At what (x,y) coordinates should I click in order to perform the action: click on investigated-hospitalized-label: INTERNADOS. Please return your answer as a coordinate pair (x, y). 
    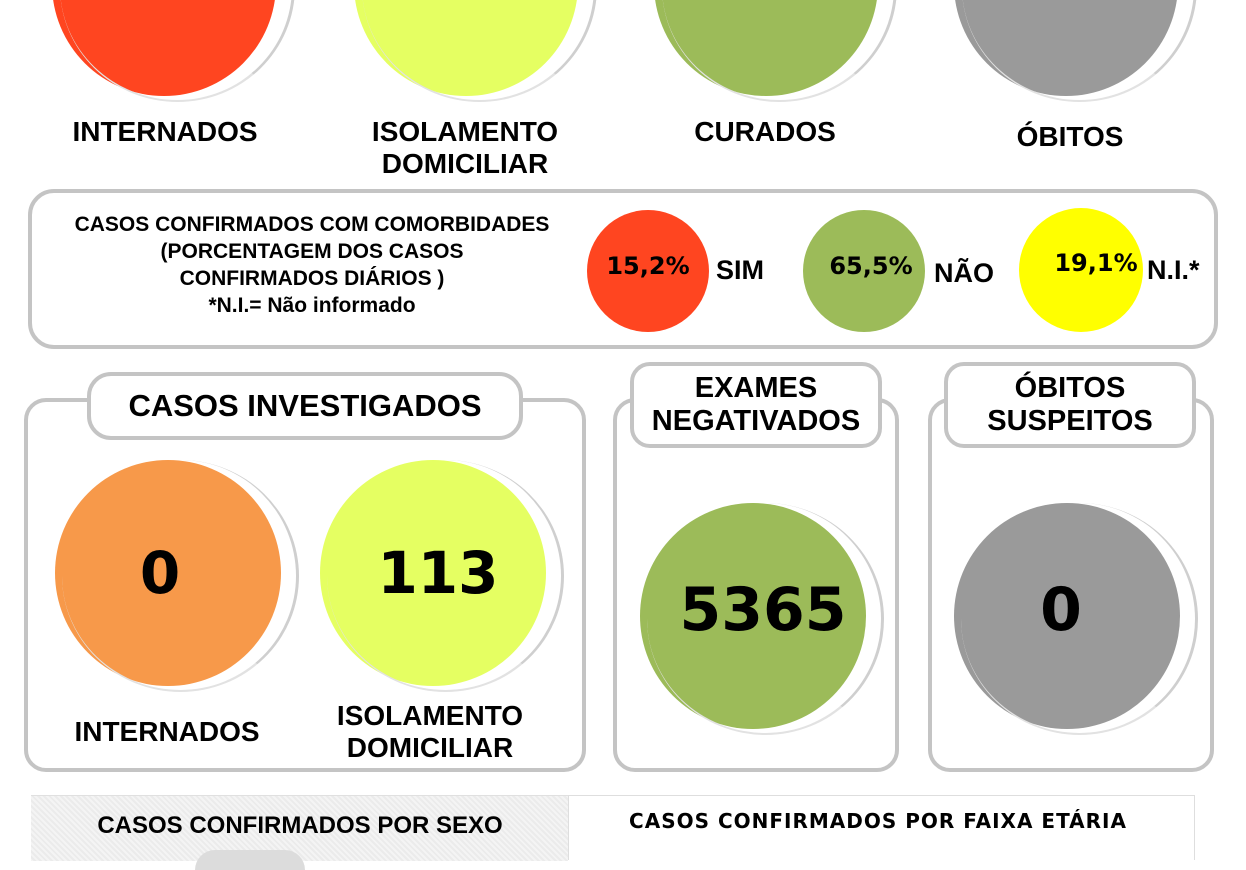
    Looking at the image, I should click on (167, 731).